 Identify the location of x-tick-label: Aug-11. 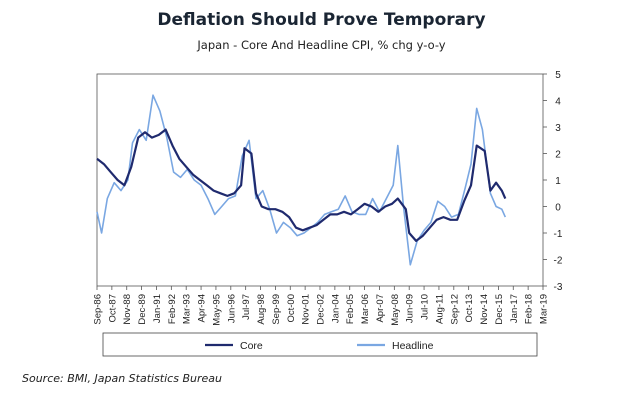
(439, 309).